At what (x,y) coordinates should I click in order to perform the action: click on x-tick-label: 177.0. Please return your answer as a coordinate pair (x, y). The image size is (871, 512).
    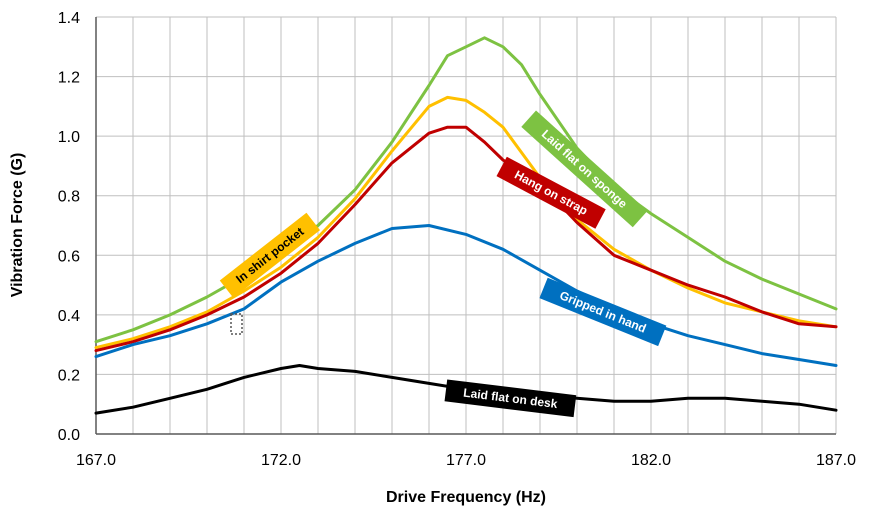
    Looking at the image, I should click on (466, 460).